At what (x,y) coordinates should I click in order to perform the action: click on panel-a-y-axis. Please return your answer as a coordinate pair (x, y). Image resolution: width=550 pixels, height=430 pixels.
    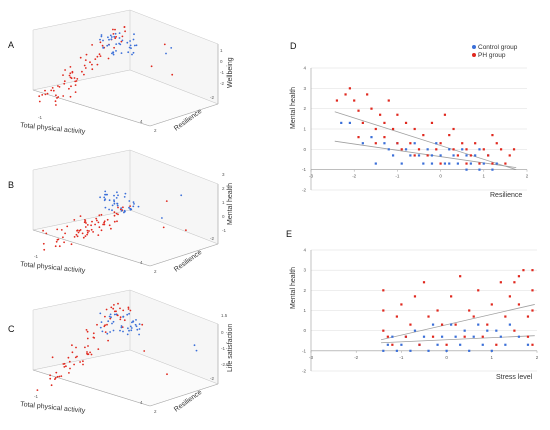
    Looking at the image, I should click on (184, 115).